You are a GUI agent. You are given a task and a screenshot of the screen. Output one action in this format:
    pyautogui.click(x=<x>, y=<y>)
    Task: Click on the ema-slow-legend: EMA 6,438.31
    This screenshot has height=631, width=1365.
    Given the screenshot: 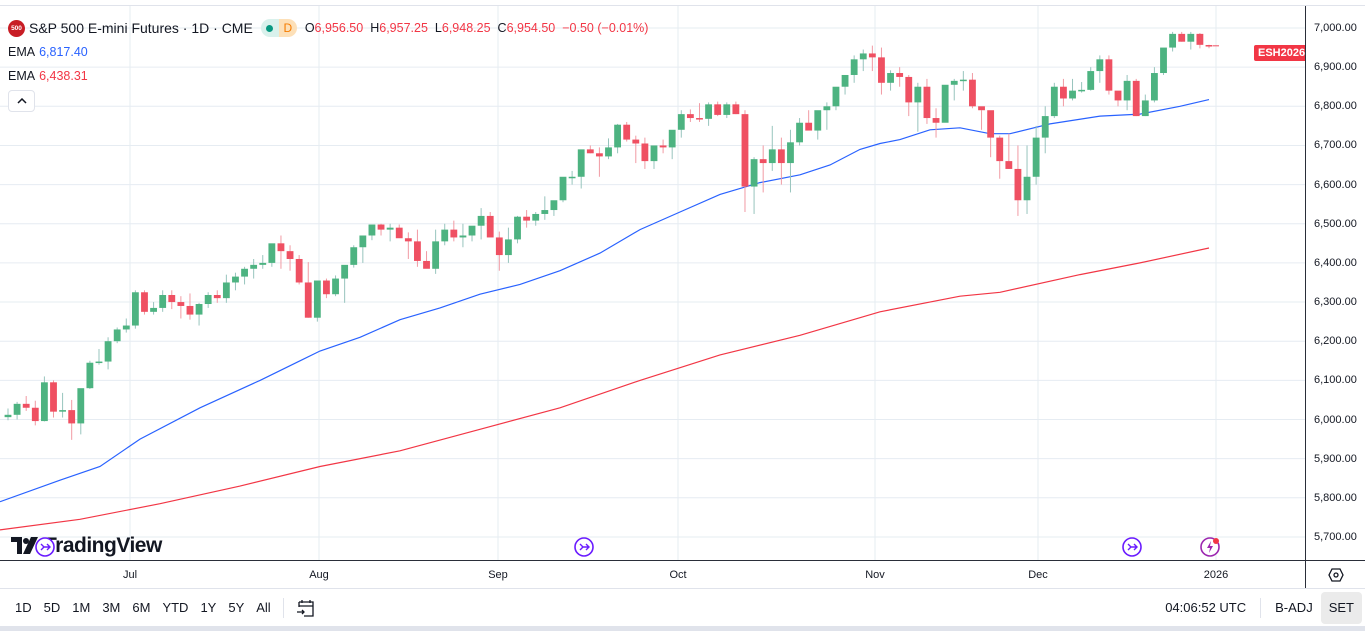 What is the action you would take?
    pyautogui.click(x=328, y=76)
    